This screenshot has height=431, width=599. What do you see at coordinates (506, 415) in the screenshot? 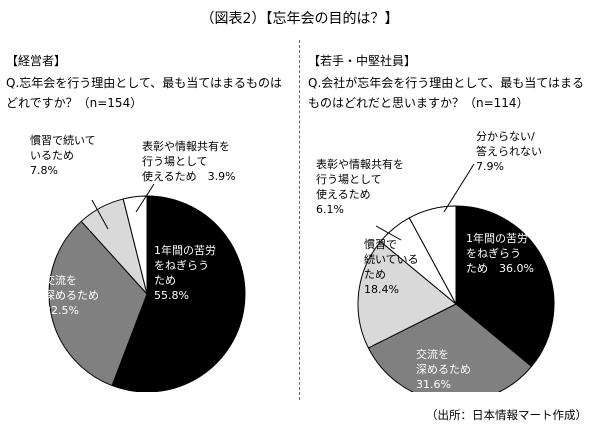
I see `source-note: （出所：日本情報マート作成）` at bounding box center [506, 415].